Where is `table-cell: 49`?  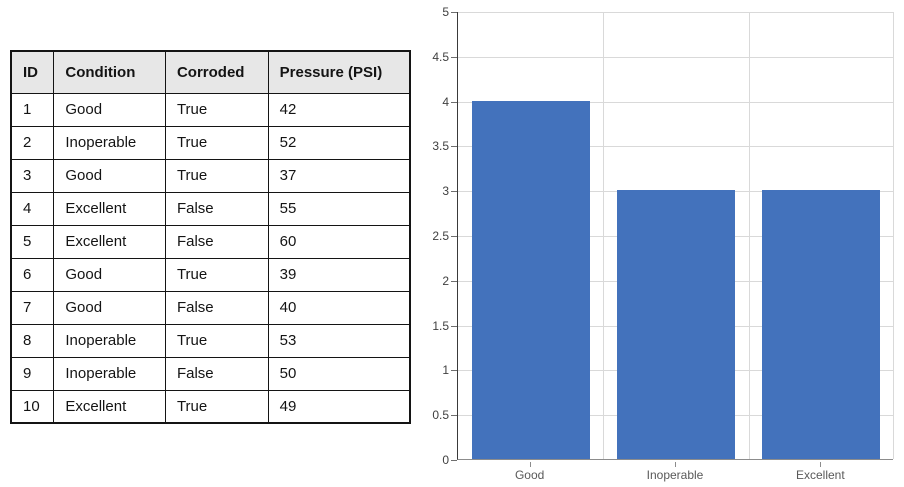 table-cell: 49 is located at coordinates (339, 406).